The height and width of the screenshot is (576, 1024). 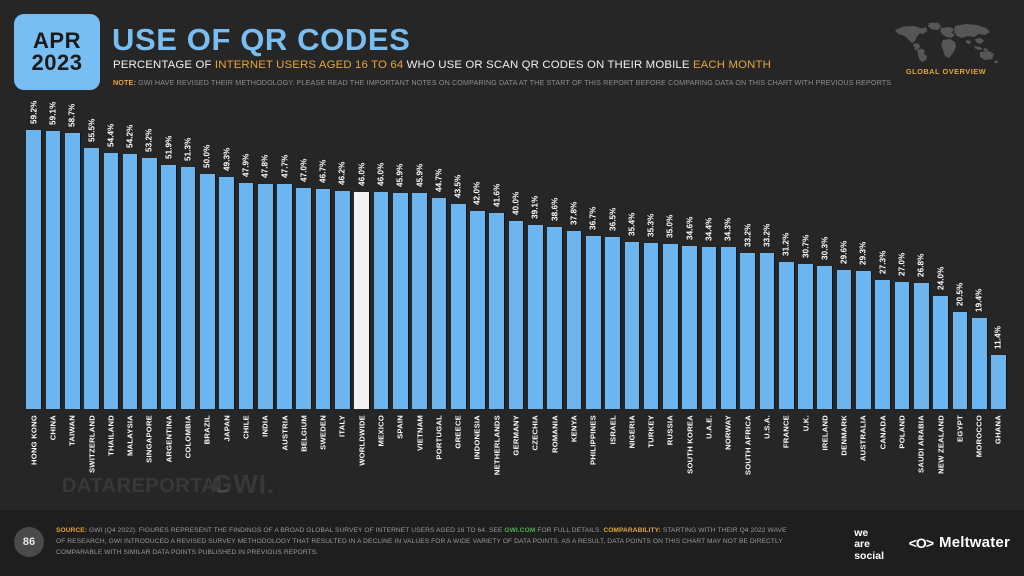 What do you see at coordinates (825, 248) in the screenshot?
I see `bar-value-label: 30.3%` at bounding box center [825, 248].